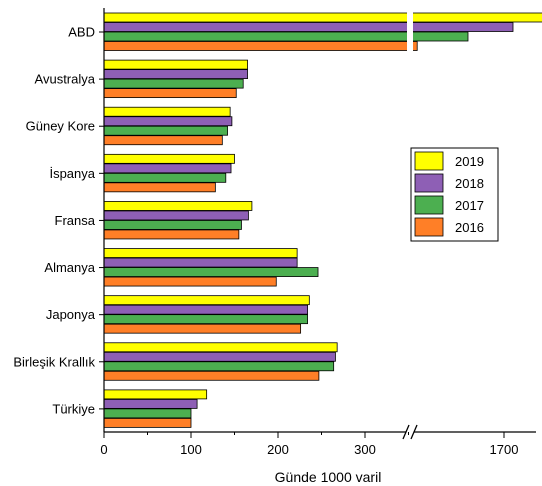 The image size is (542, 486). What do you see at coordinates (172, 225) in the screenshot?
I see `bar-fransa-2017` at bounding box center [172, 225].